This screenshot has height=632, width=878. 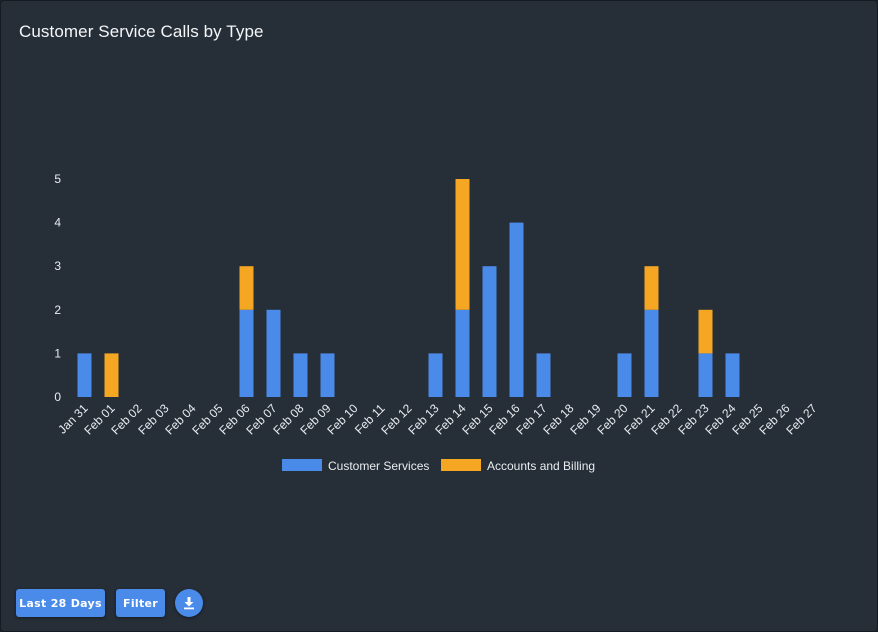 What do you see at coordinates (57, 266) in the screenshot?
I see `y-tick-label: 3` at bounding box center [57, 266].